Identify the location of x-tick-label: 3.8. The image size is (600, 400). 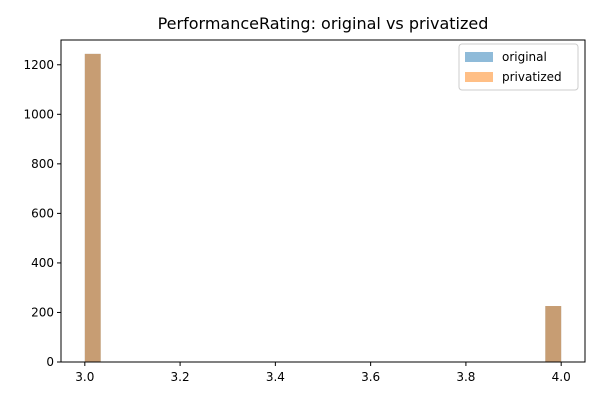
(465, 377).